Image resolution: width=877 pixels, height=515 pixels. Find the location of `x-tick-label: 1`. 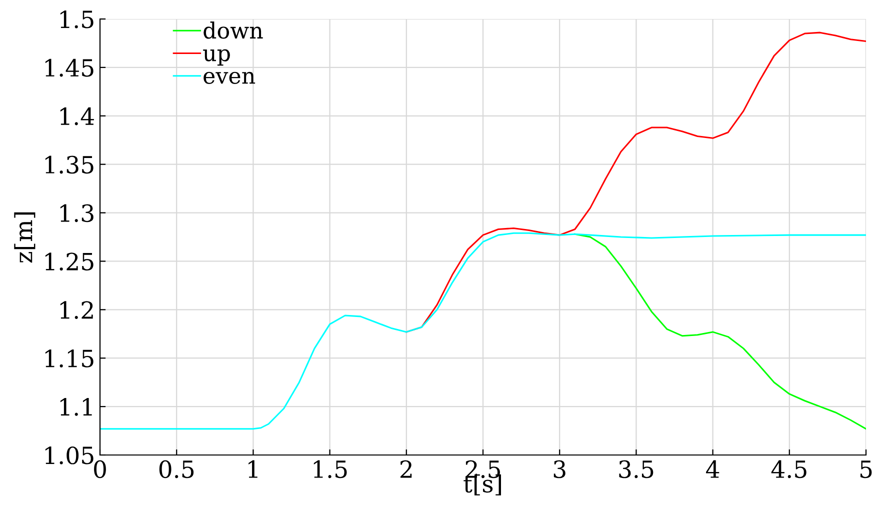

x-tick-label: 1 is located at coordinates (253, 469).